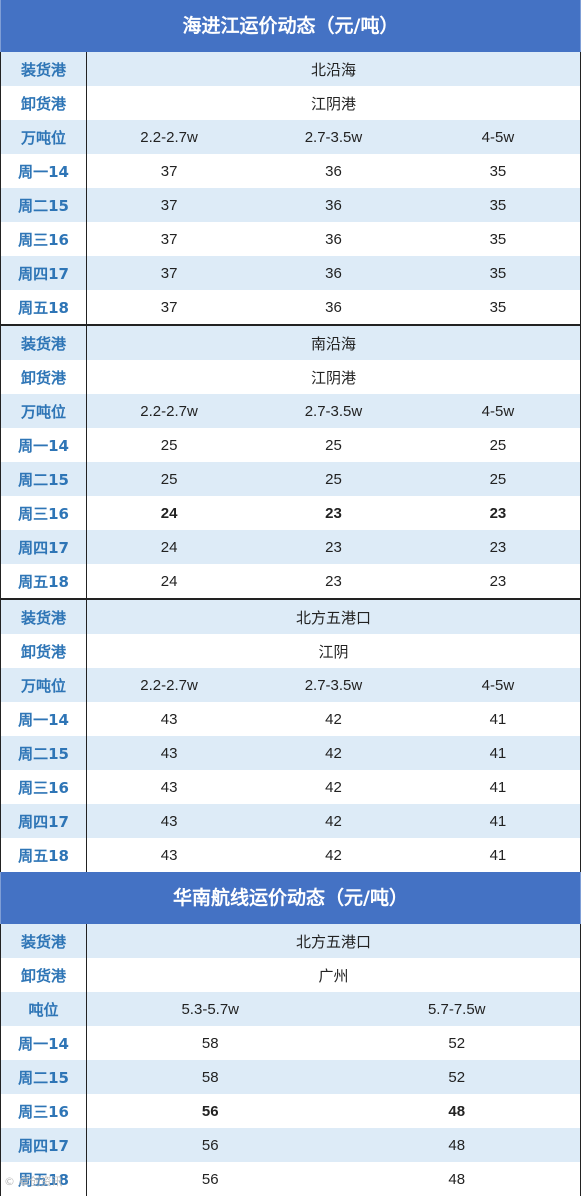 The image size is (581, 1196). What do you see at coordinates (333, 103) in the screenshot?
I see `table-cell: 江阴港` at bounding box center [333, 103].